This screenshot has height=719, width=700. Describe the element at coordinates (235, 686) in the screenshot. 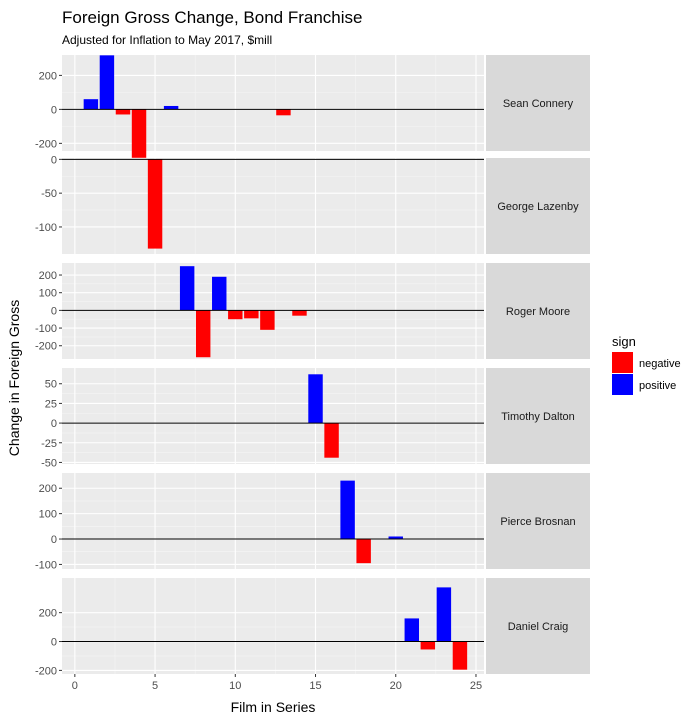

I see `x-tick-label: 10` at that location.